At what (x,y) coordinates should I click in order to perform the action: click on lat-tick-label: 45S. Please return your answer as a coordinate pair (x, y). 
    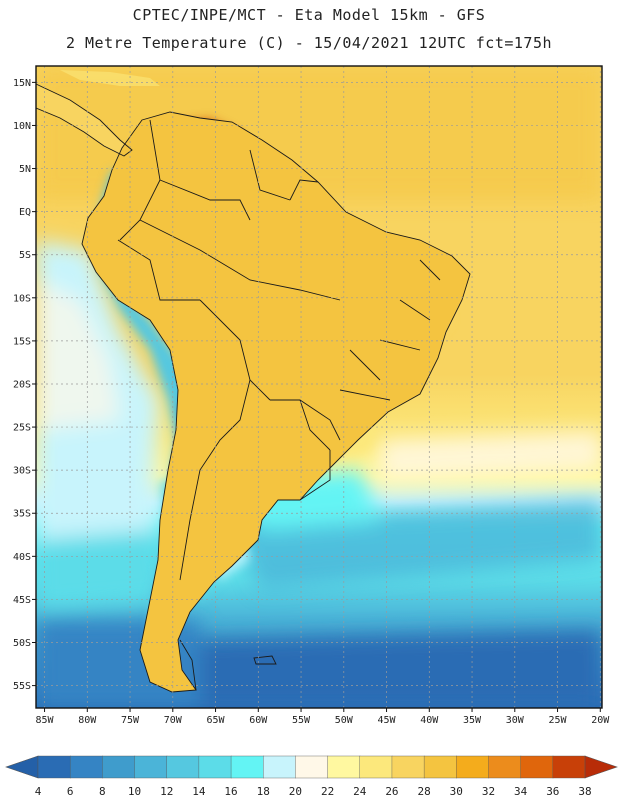
    Looking at the image, I should click on (22, 600).